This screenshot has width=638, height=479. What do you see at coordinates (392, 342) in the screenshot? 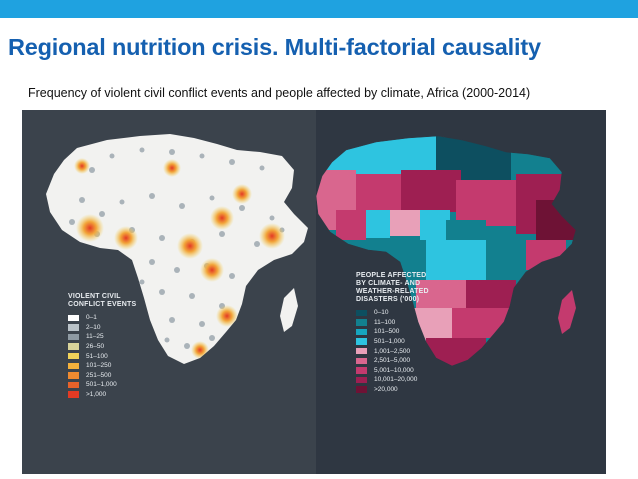
I see `climate-legend-item: 501–1,000` at bounding box center [392, 342].